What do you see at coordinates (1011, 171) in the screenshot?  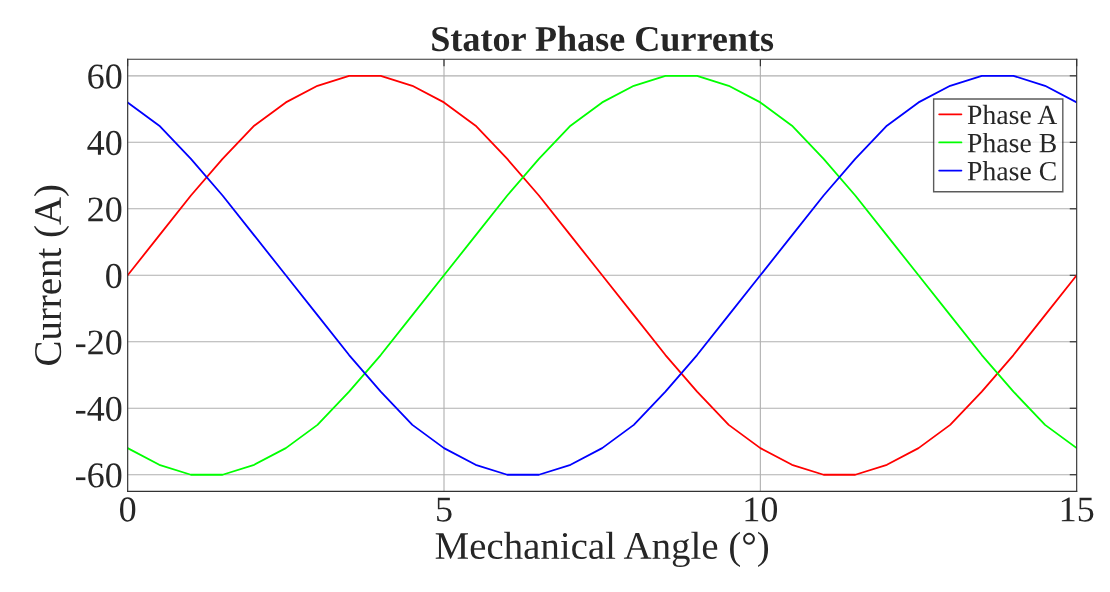 I see `legend-label: Phase C` at bounding box center [1011, 171].